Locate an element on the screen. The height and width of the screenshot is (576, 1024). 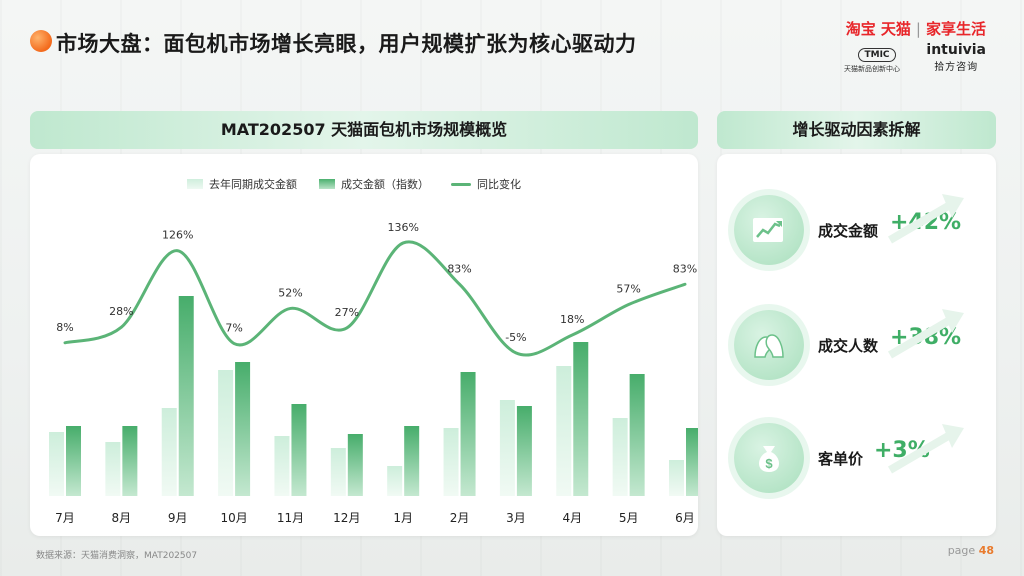
people-icon is located at coordinates (769, 346).